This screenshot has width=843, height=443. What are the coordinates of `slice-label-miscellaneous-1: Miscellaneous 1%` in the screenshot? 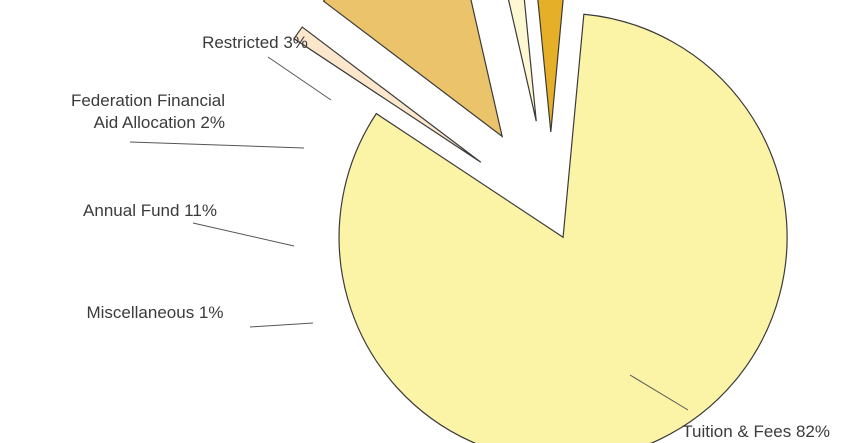 It's located at (154, 312).